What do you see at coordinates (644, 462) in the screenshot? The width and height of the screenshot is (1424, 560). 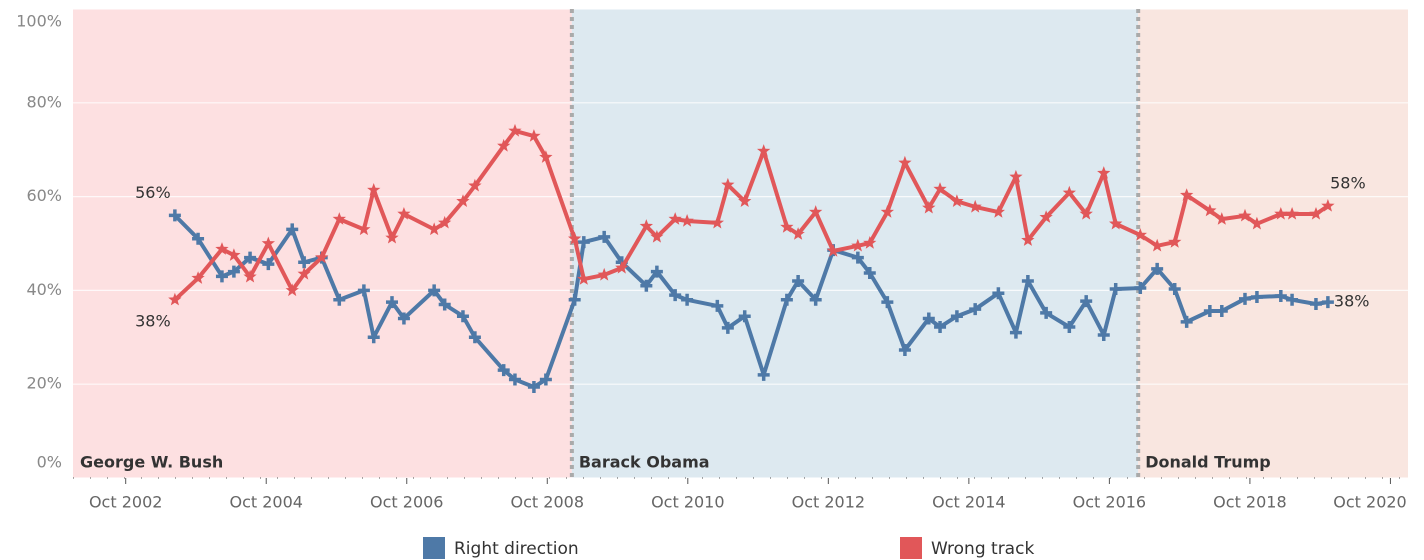 I see `era-label: Barack Obama` at bounding box center [644, 462].